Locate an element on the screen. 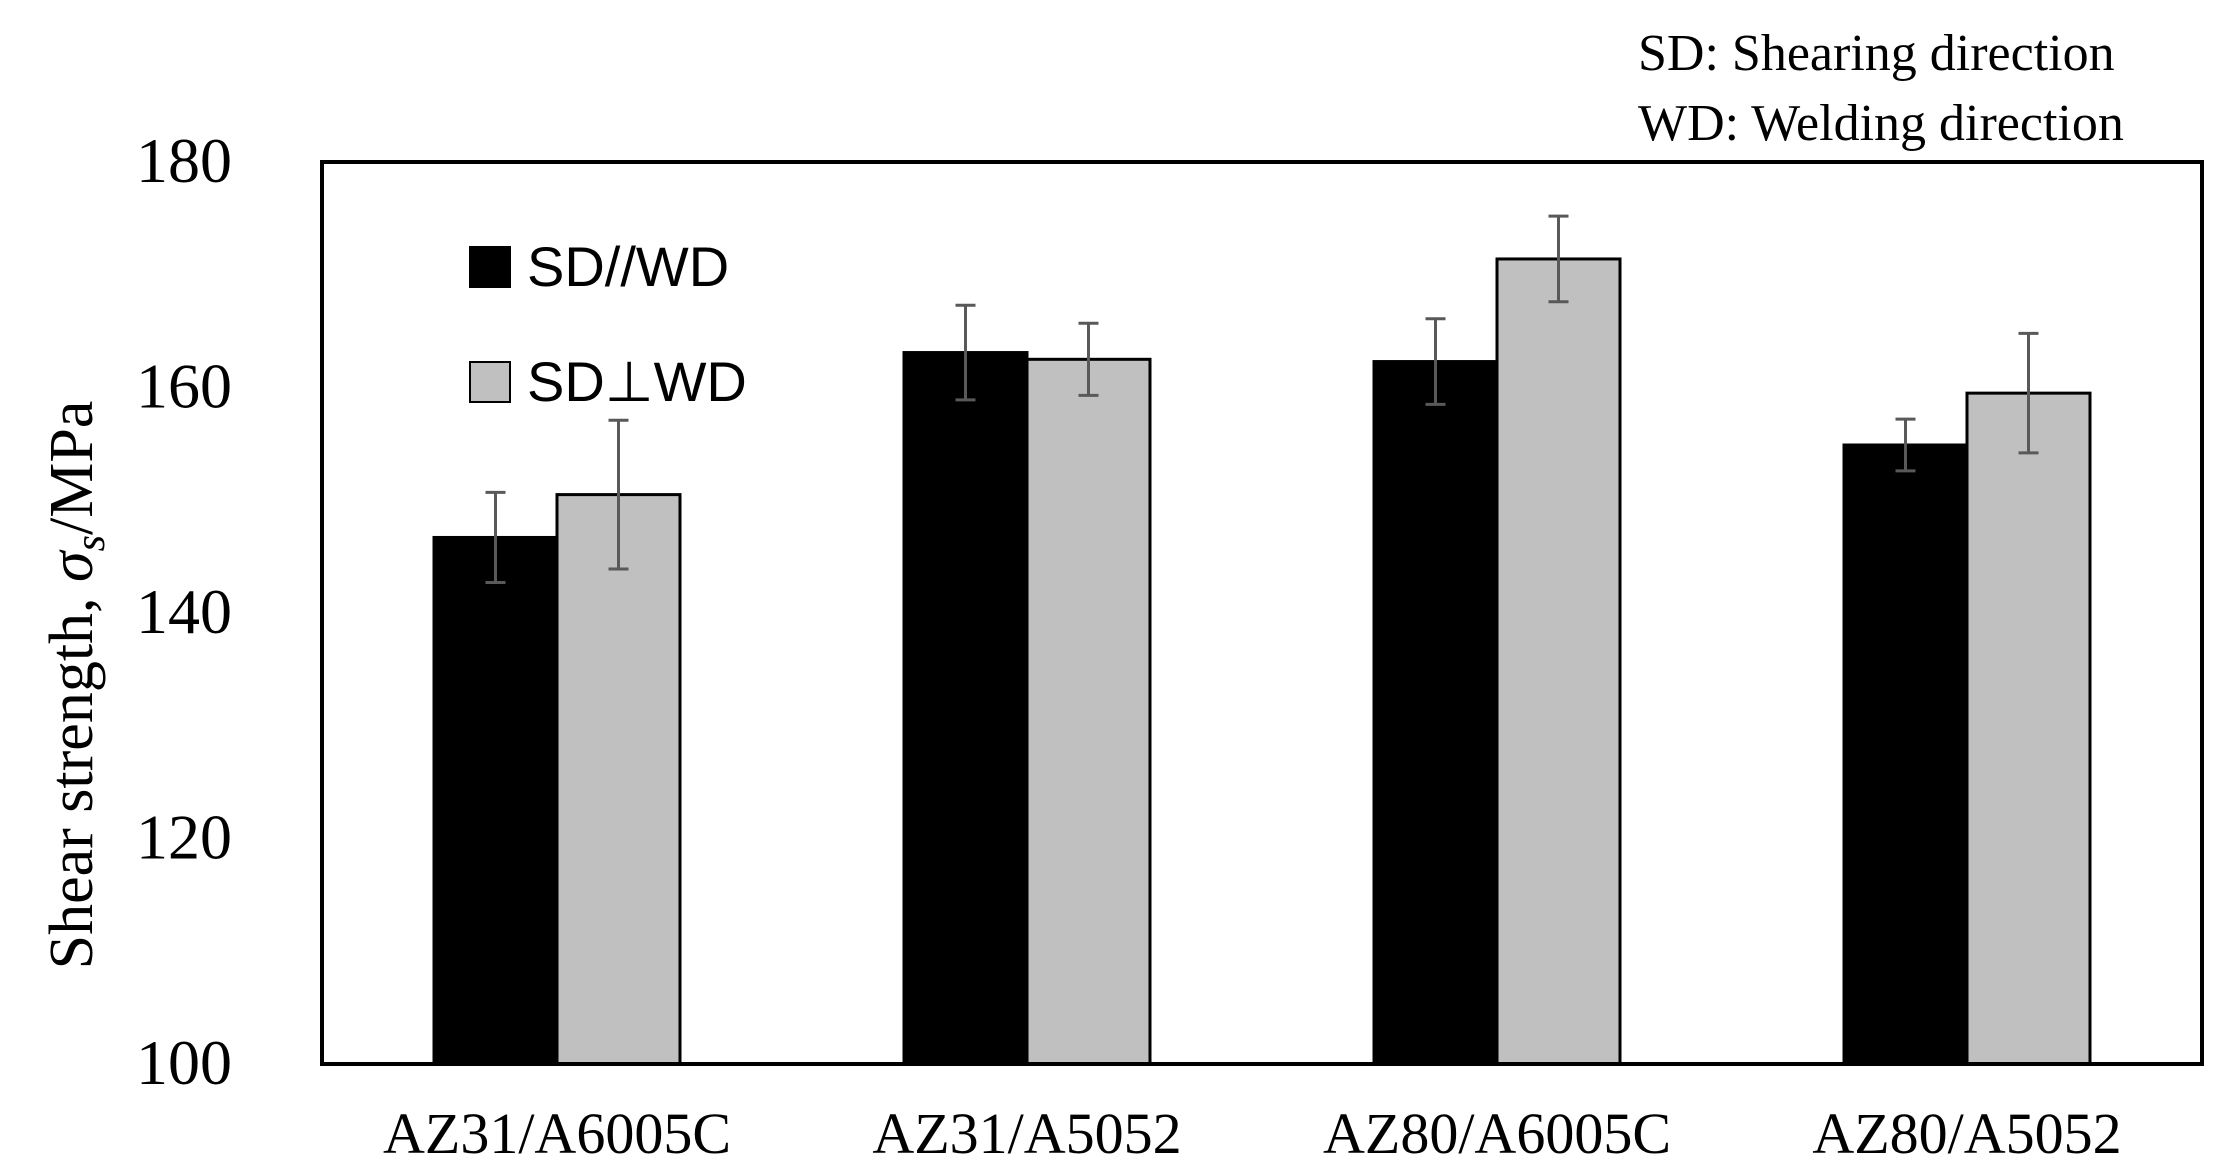 This screenshot has width=2227, height=1174. y-tick-label: 160 is located at coordinates (184, 386).